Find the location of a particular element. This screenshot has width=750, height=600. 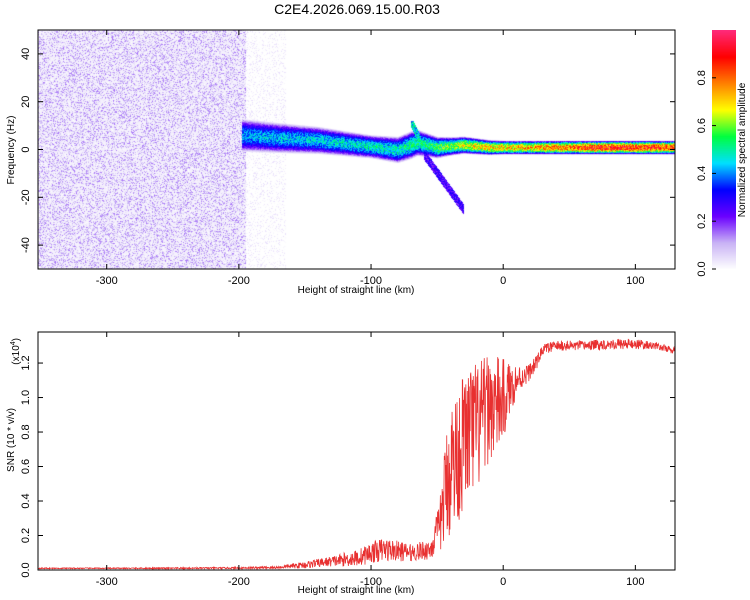

figure-title: C2E4.2026.069.15.00.R03 is located at coordinates (357, 9).